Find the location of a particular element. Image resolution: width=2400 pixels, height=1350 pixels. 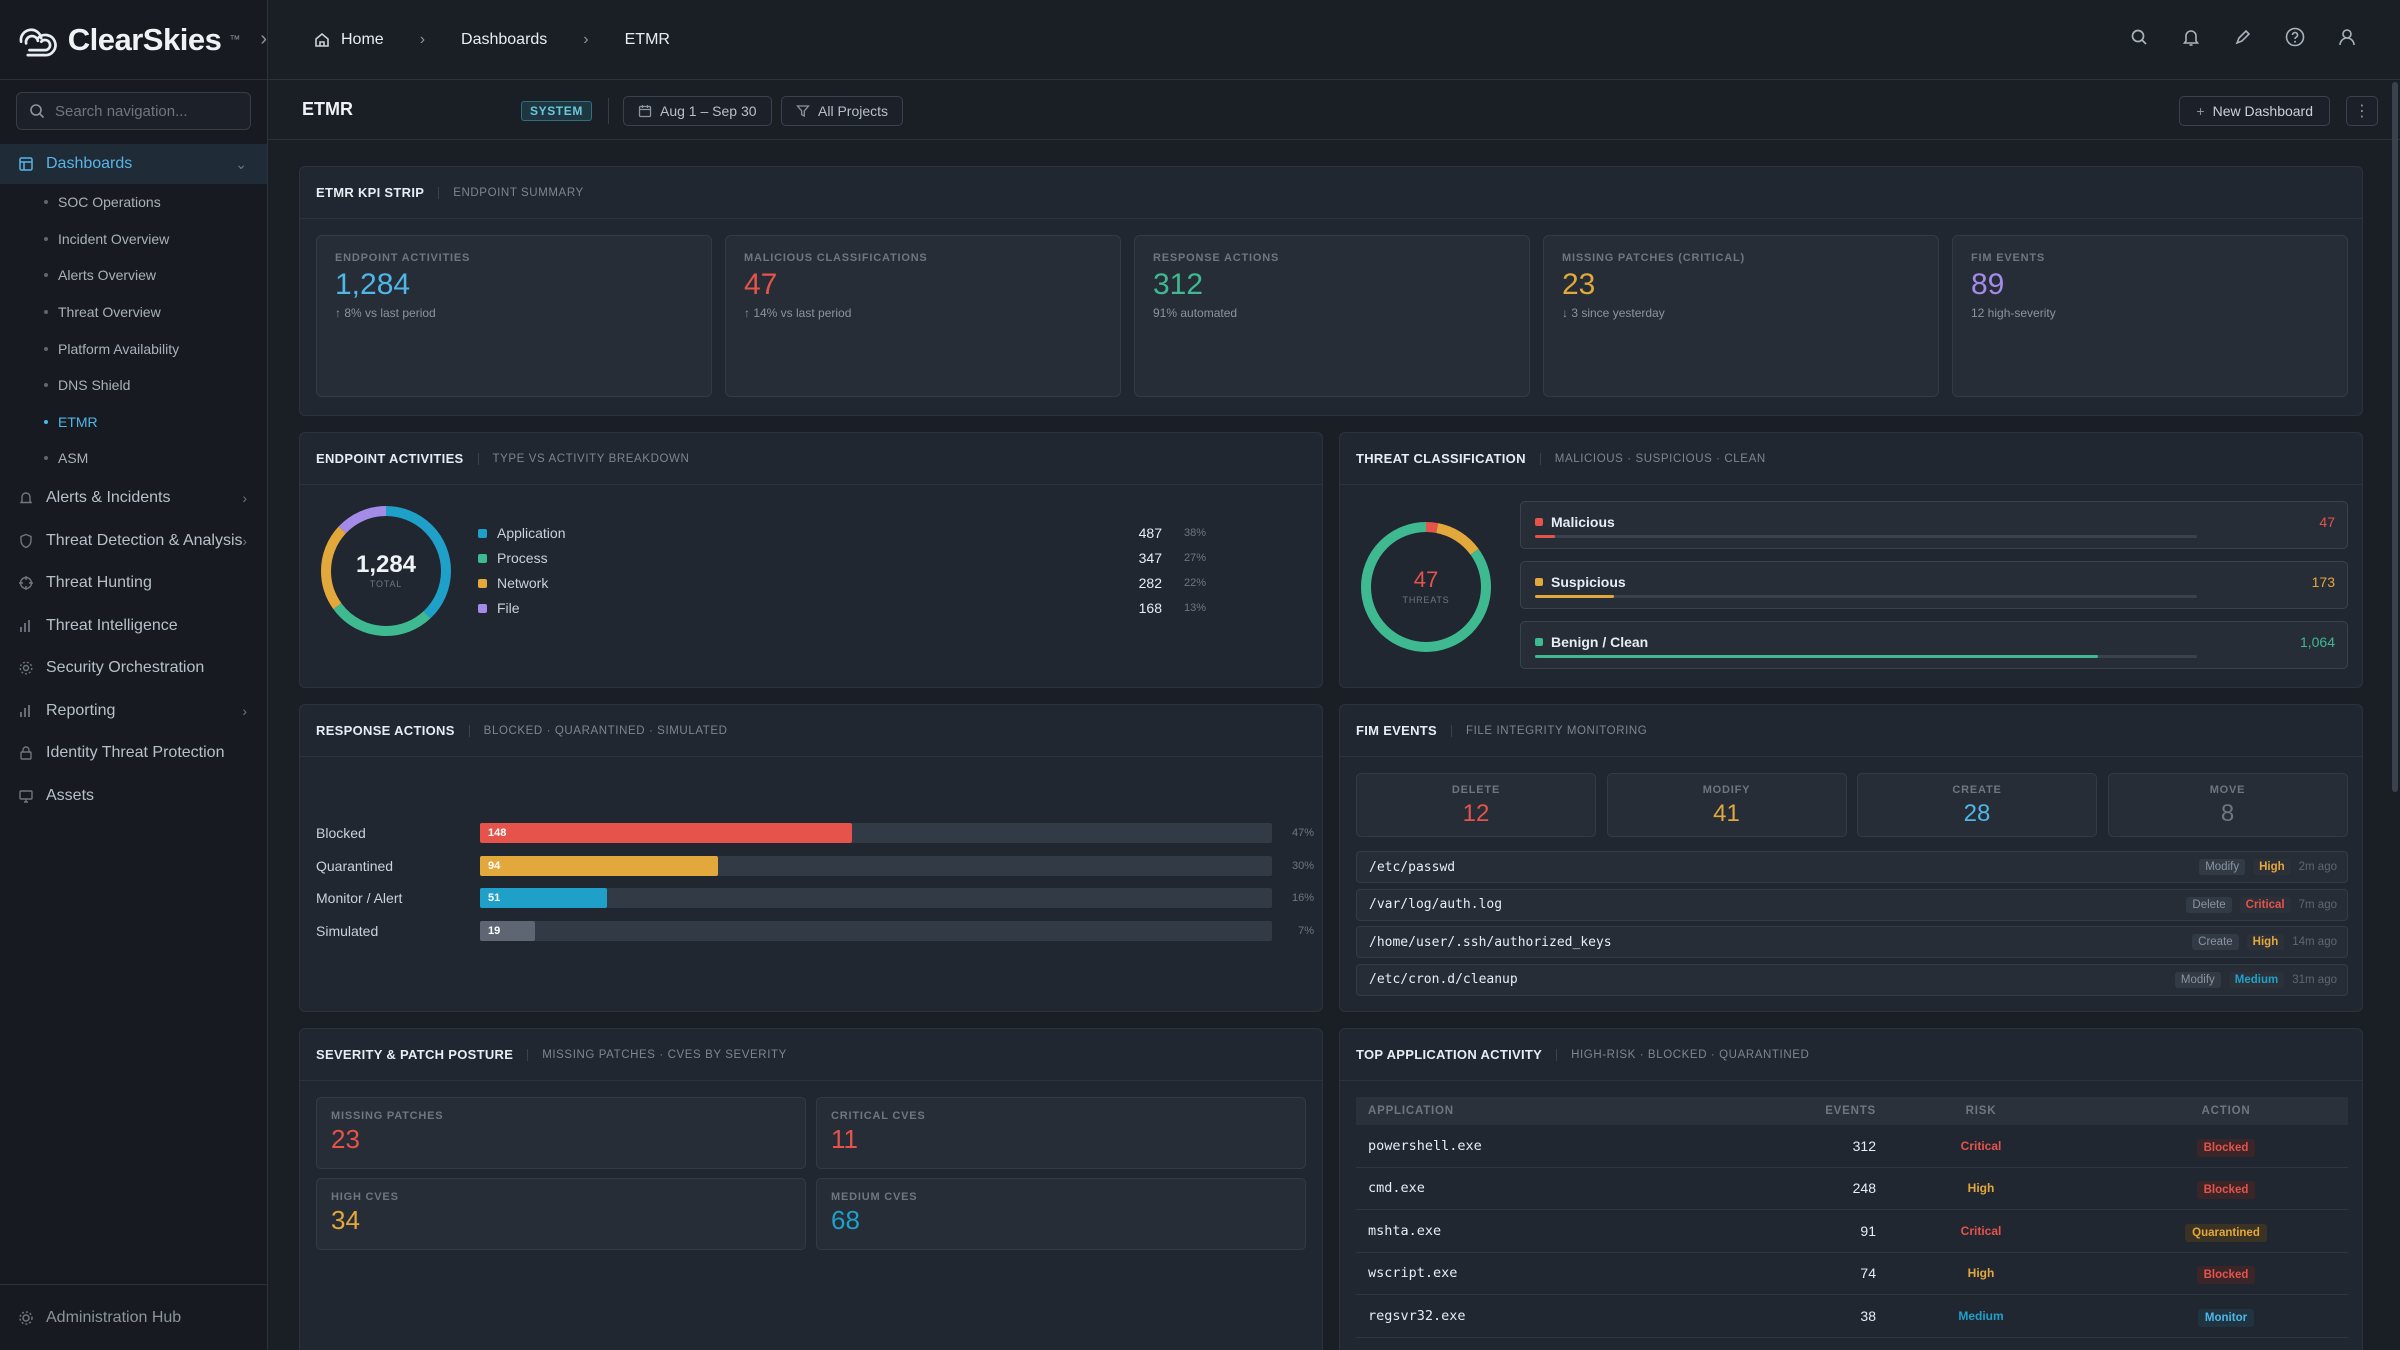

column-header-risk: RISK is located at coordinates (1981, 1111).